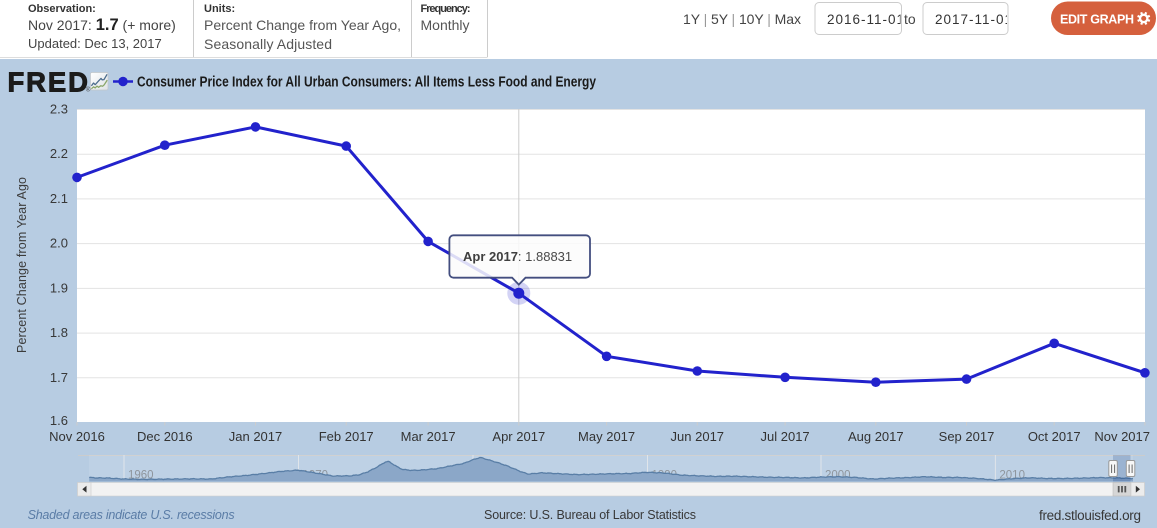  What do you see at coordinates (59, 332) in the screenshot?
I see `svg-text: 1.8` at bounding box center [59, 332].